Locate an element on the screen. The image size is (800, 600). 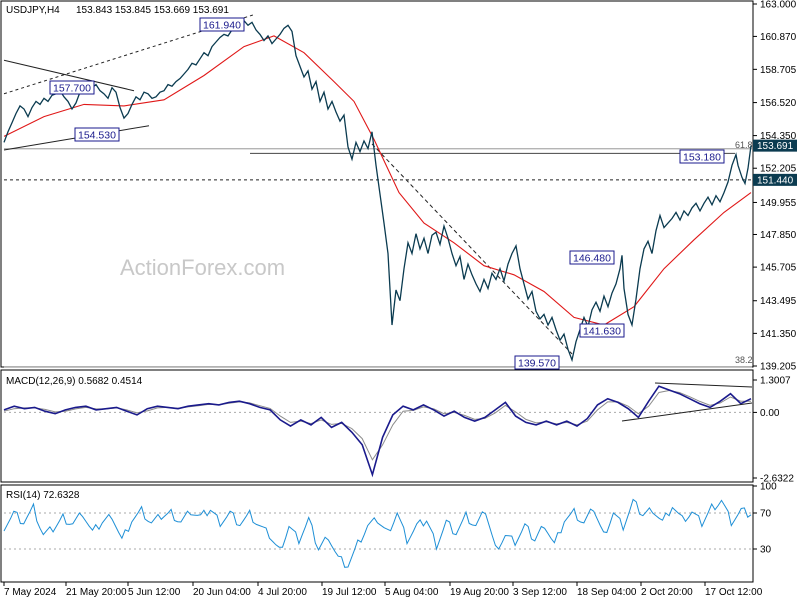
price-y-tick-label: 139.205 is located at coordinates (778, 367).